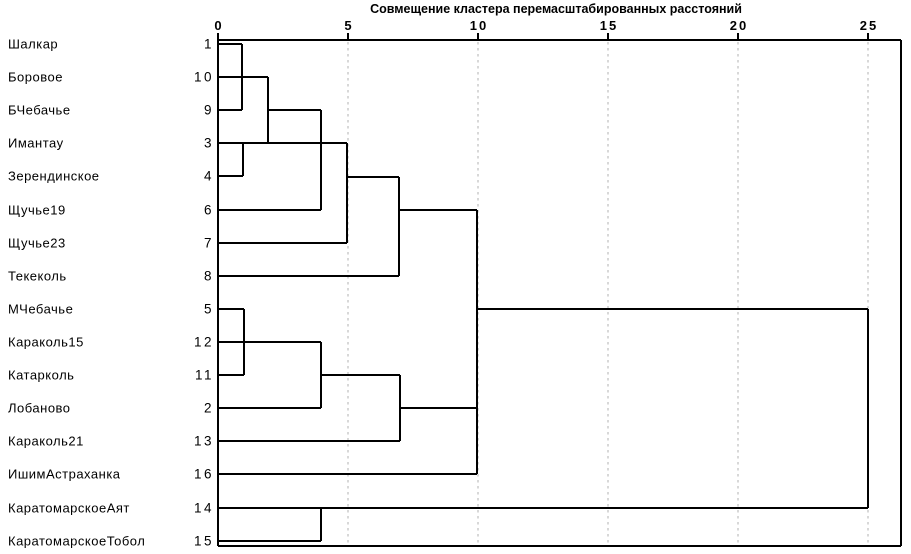  What do you see at coordinates (869, 25) in the screenshot?
I see `axis-tick-label: 25` at bounding box center [869, 25].